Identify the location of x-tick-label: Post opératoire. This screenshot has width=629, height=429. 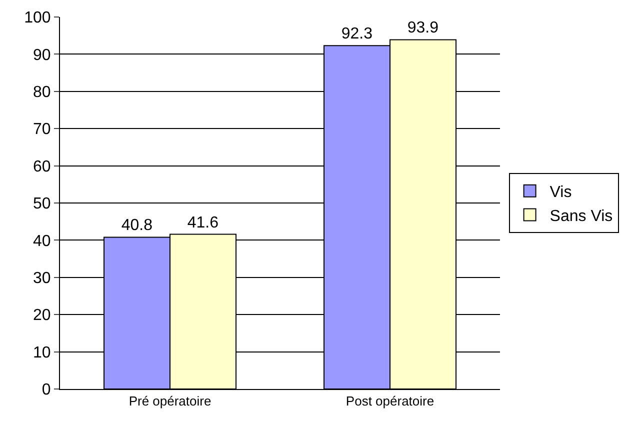
(390, 401).